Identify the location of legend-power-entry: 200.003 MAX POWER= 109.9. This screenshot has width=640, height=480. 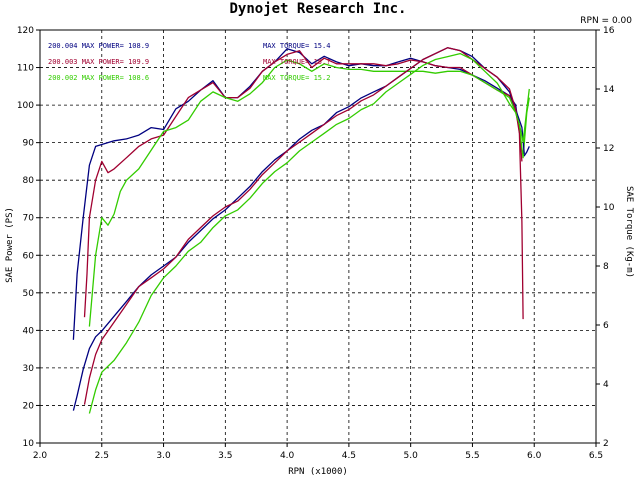
(98, 62).